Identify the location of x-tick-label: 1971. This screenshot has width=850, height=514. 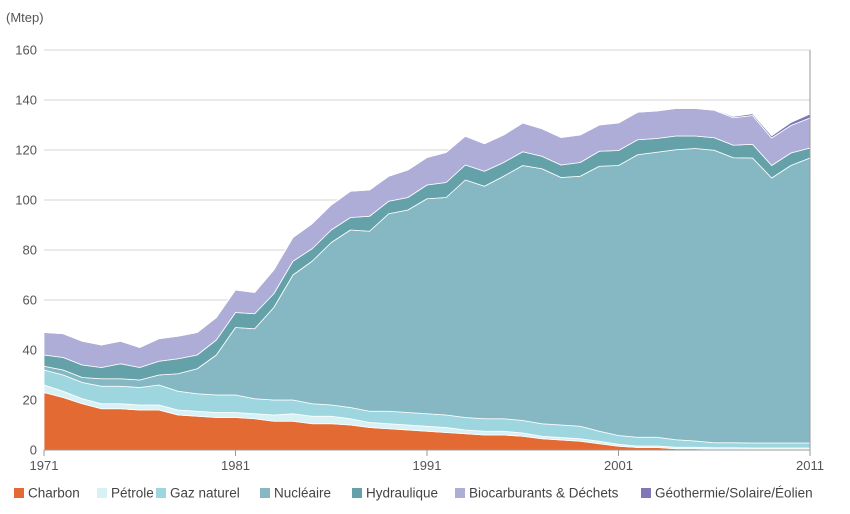
(44, 465).